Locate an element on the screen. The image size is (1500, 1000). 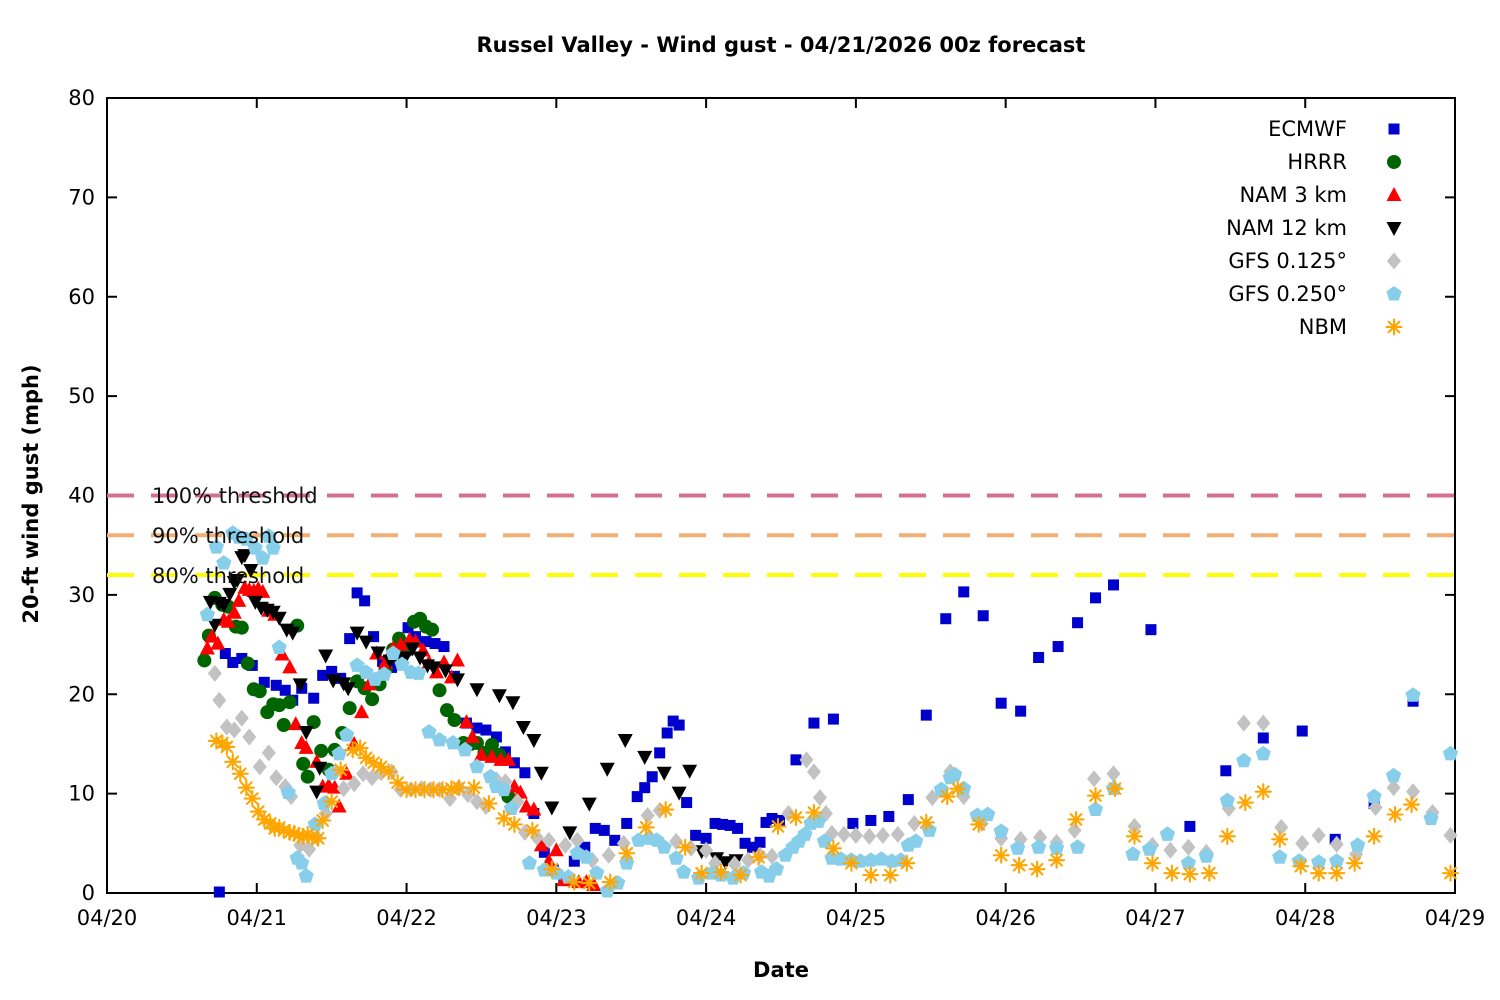
svg-text: 80 is located at coordinates (81, 98).